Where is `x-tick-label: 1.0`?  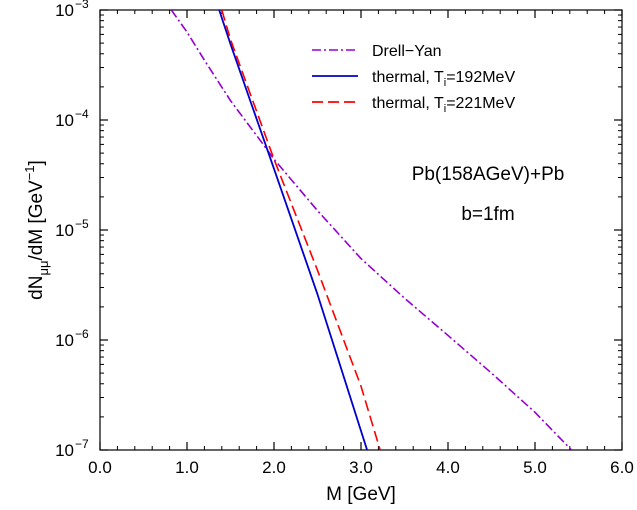
x-tick-label: 1.0 is located at coordinates (187, 467).